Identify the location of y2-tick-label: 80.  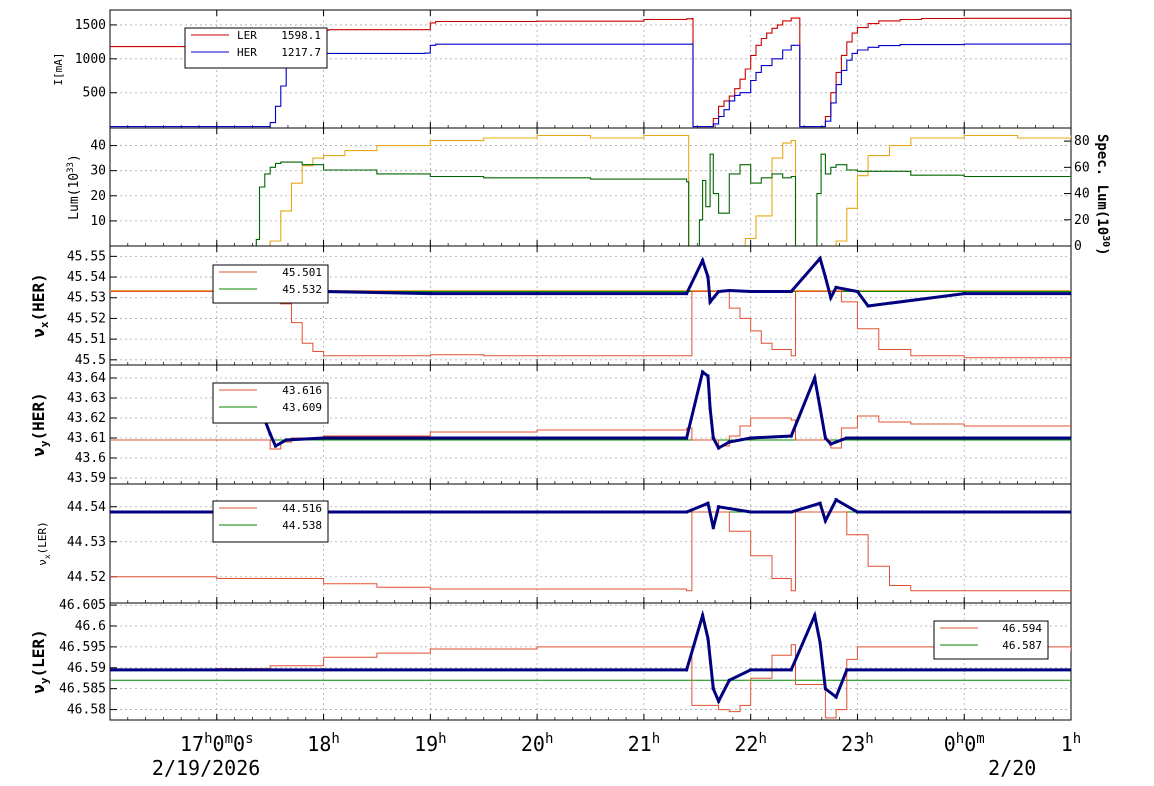
(1082, 141).